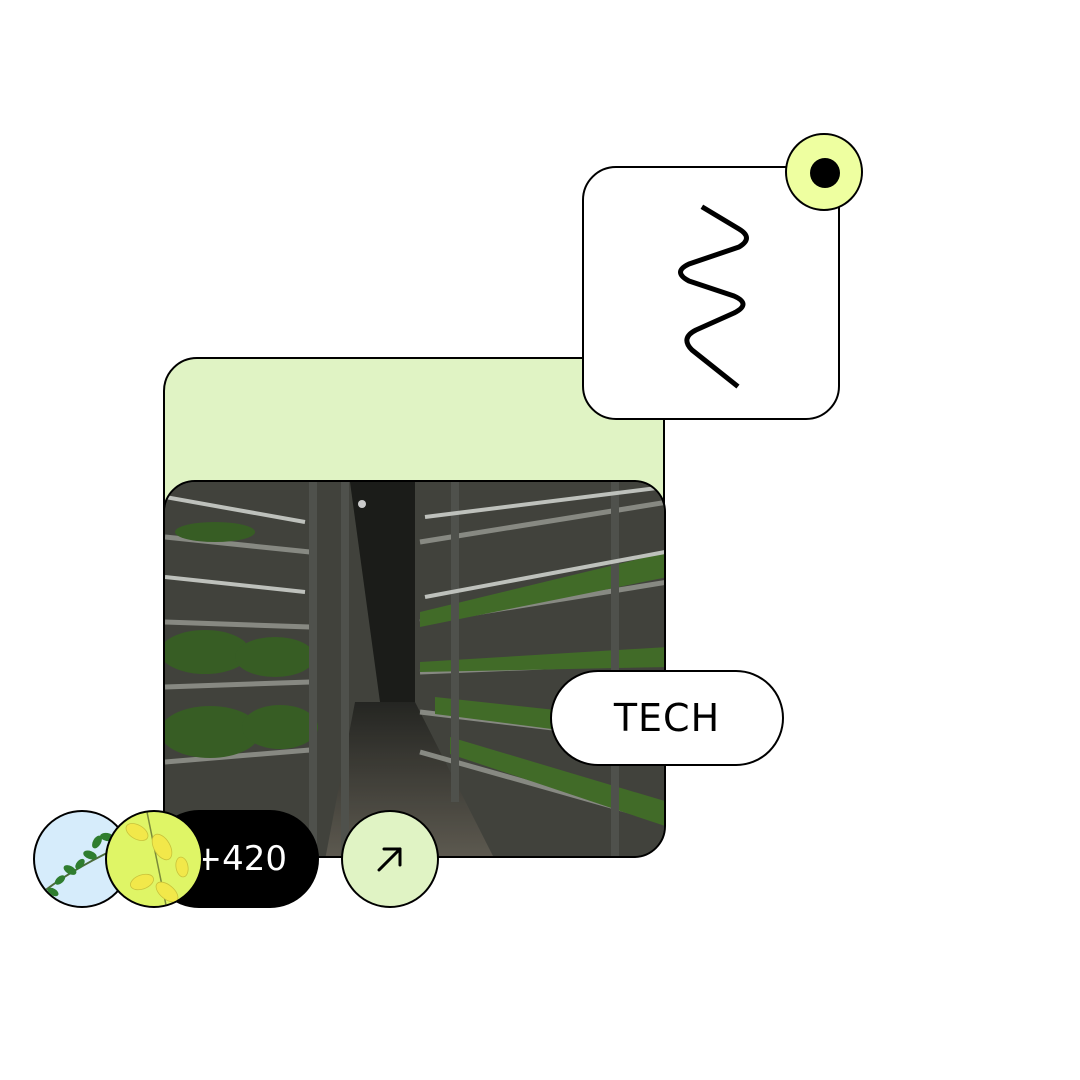 This screenshot has height=1080, width=1080. I want to click on status-dot-badge, so click(824, 172).